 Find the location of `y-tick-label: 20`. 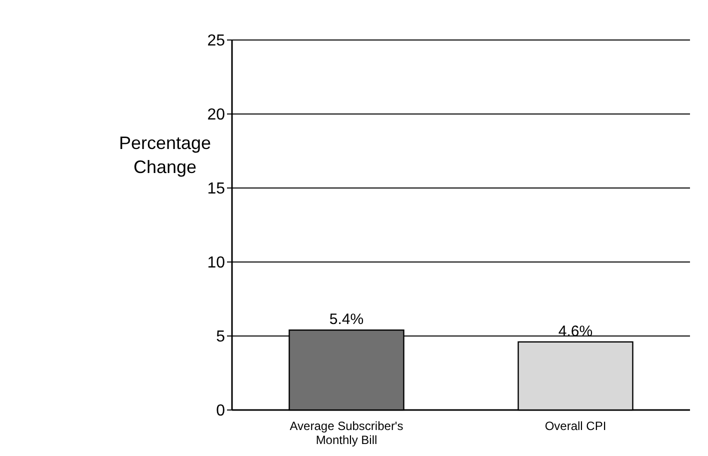

y-tick-label: 20 is located at coordinates (216, 115).